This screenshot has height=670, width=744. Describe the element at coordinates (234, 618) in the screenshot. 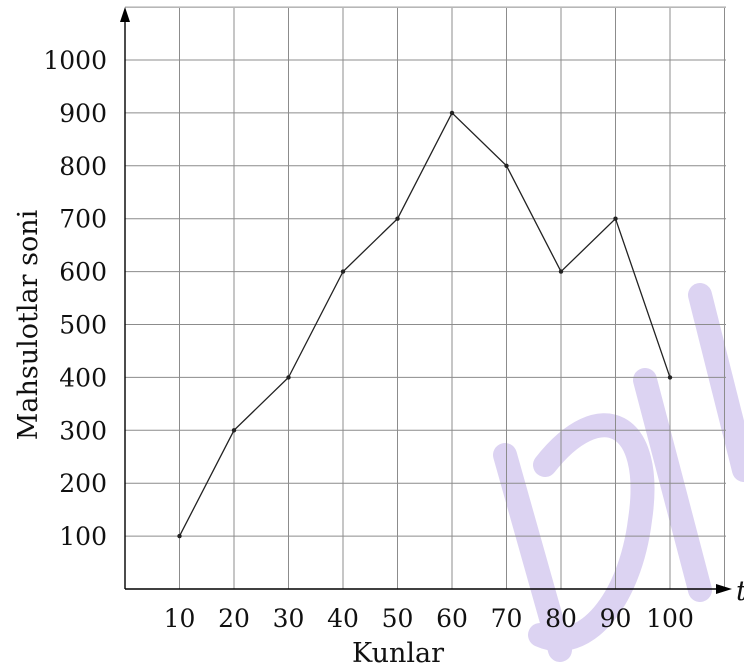

I see `x-tick-label: 20` at that location.